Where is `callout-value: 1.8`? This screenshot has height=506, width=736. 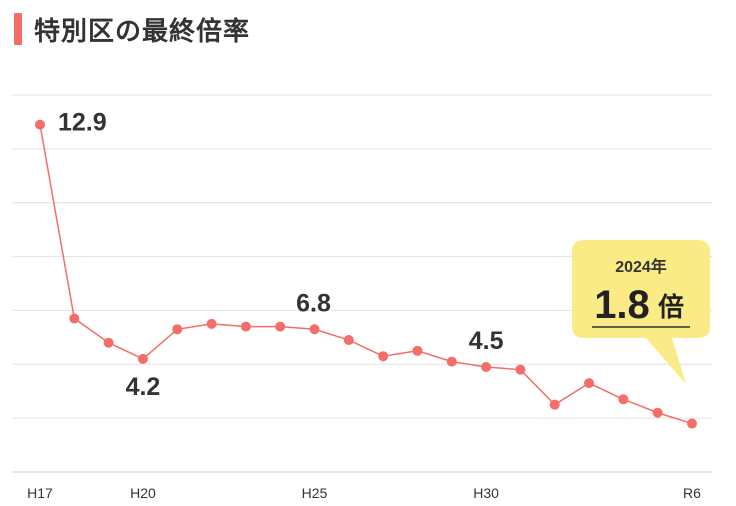 callout-value: 1.8 is located at coordinates (622, 305).